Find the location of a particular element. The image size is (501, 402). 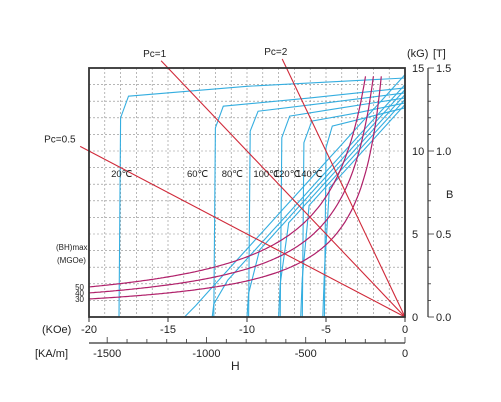

bhmax-curve-label: 50 is located at coordinates (79, 287).